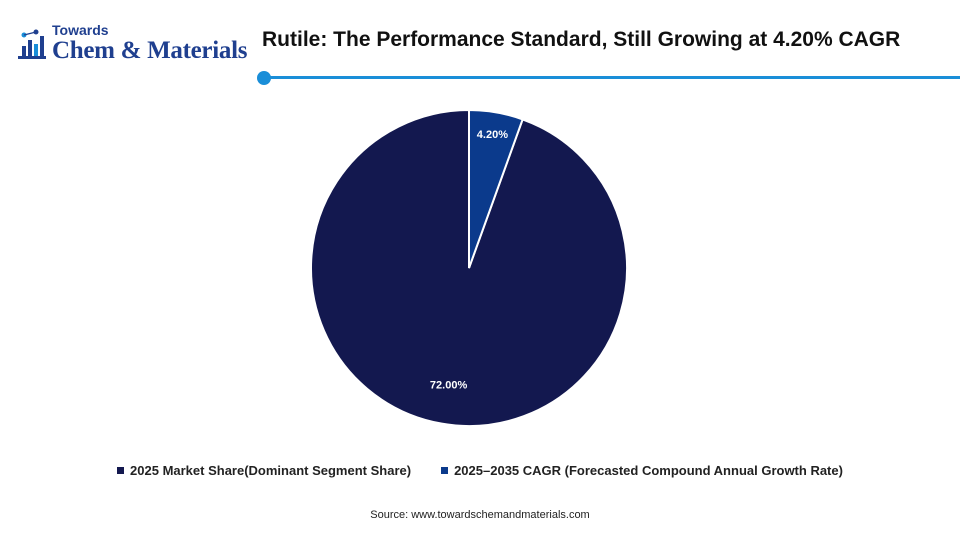 Image resolution: width=960 pixels, height=540 pixels. Describe the element at coordinates (264, 78) in the screenshot. I see `title-rule-dot` at that location.